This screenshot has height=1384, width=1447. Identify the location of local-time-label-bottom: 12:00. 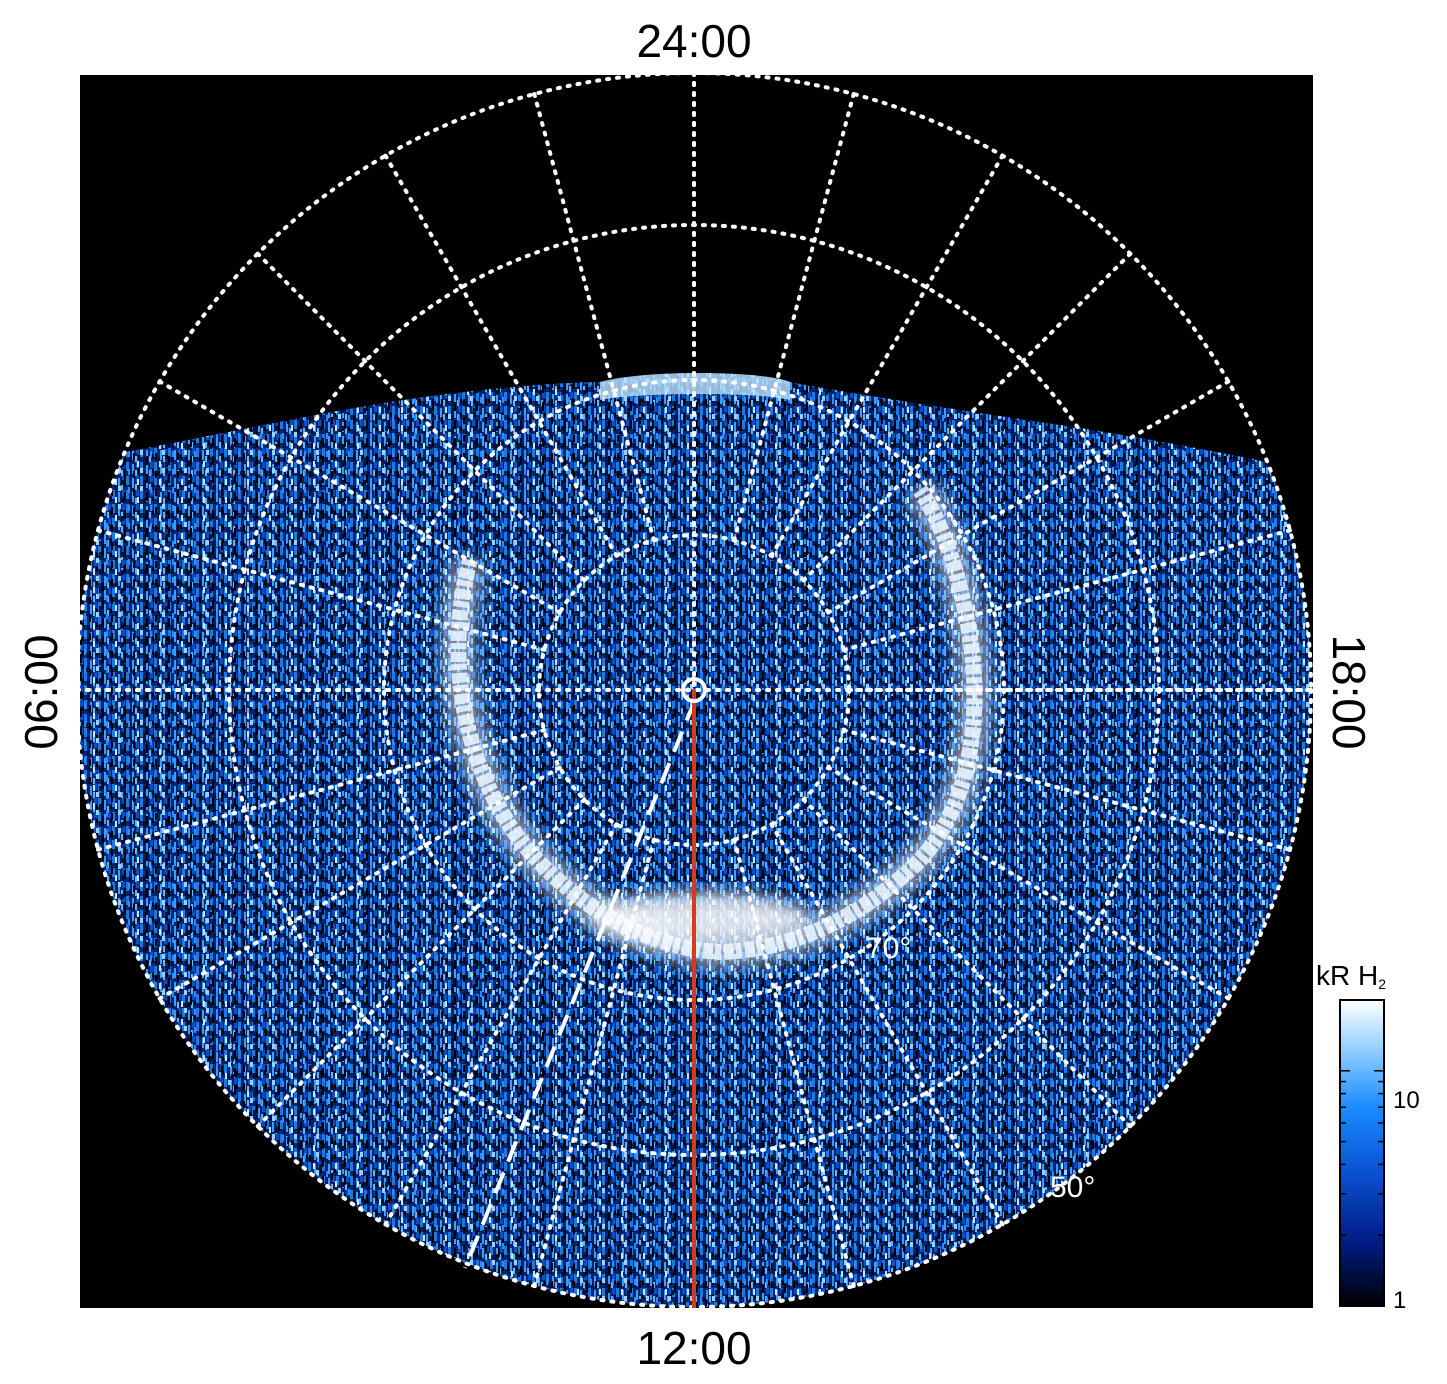
(693, 1348).